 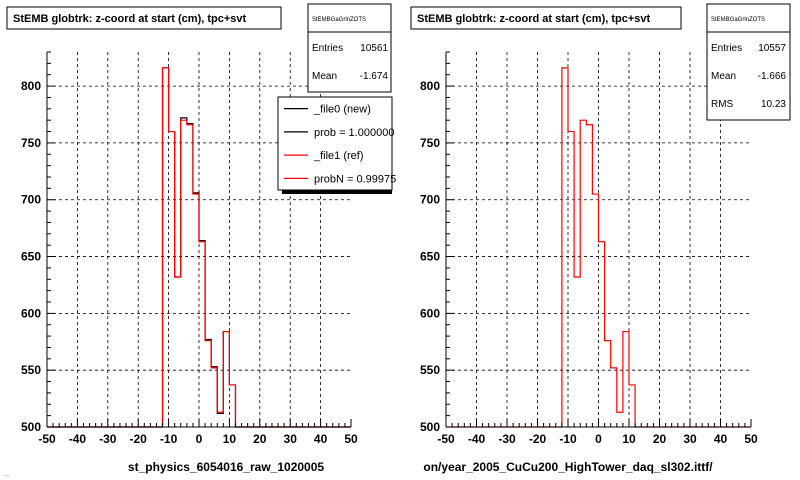 What do you see at coordinates (629, 439) in the screenshot?
I see `right-x-tick-label: 10` at bounding box center [629, 439].